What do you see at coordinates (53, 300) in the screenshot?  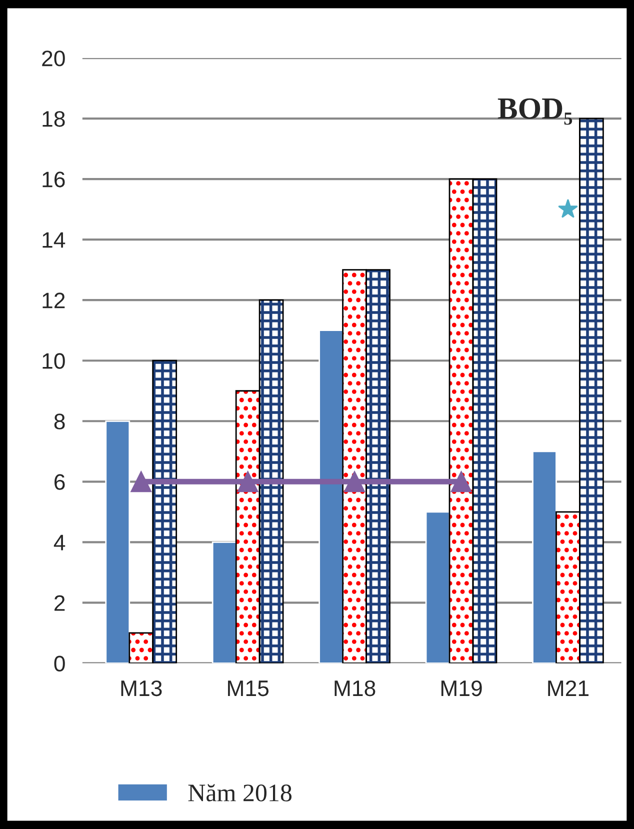 I see `y-tick-label: 12` at bounding box center [53, 300].